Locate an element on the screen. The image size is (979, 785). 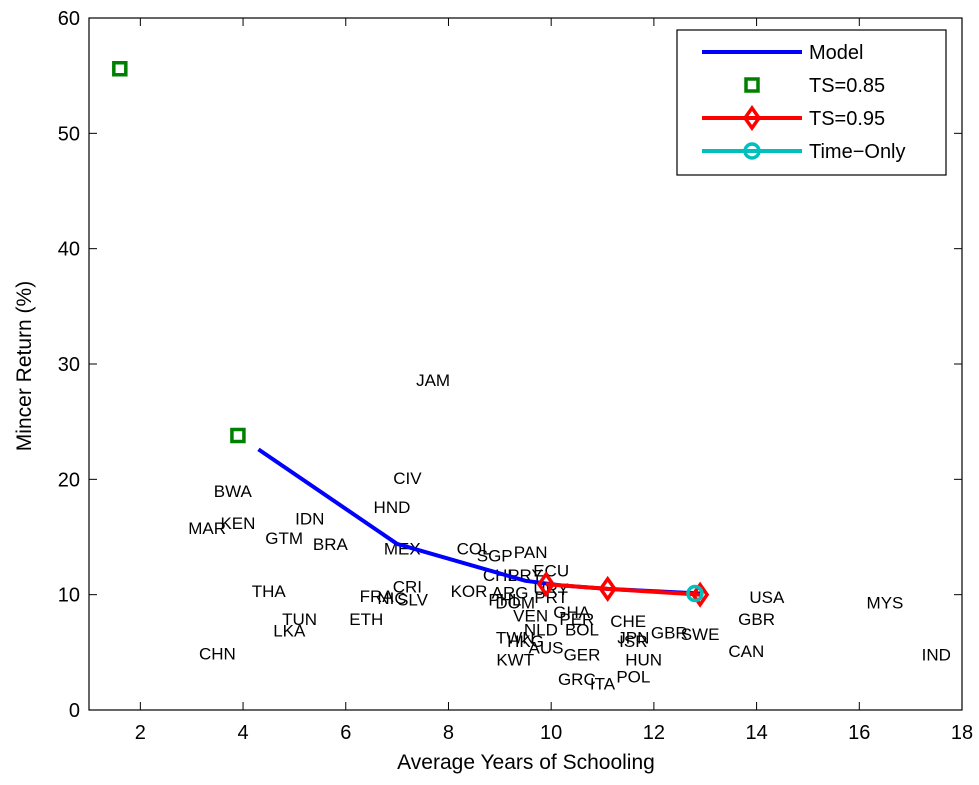
country-label-phl: PHL is located at coordinates (504, 599).